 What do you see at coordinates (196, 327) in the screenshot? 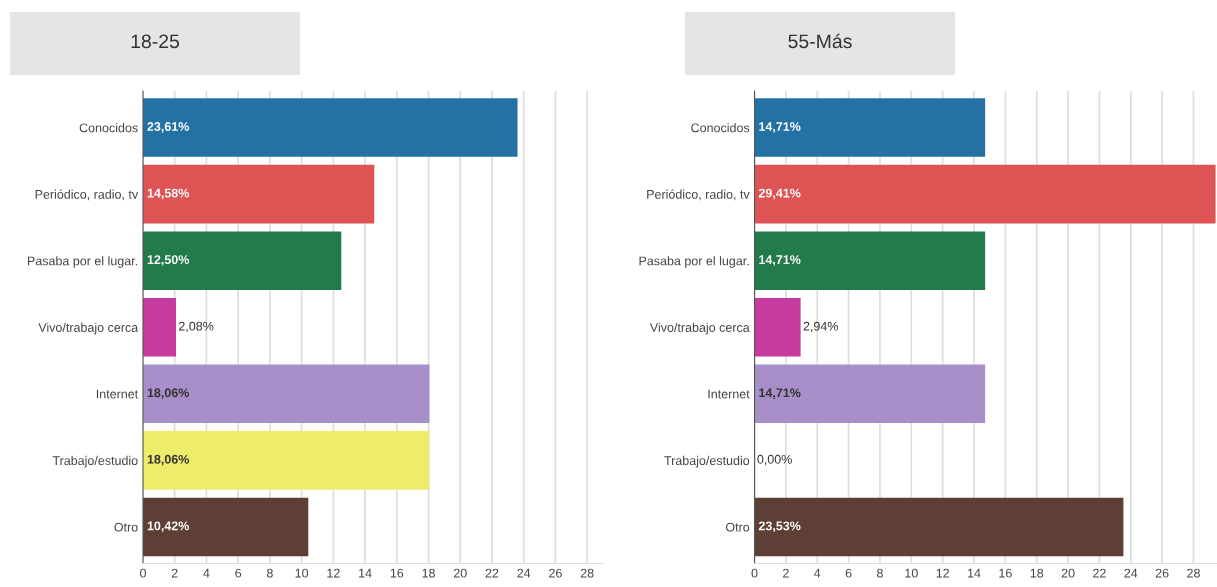
I see `data-label: 2,08%` at bounding box center [196, 327].